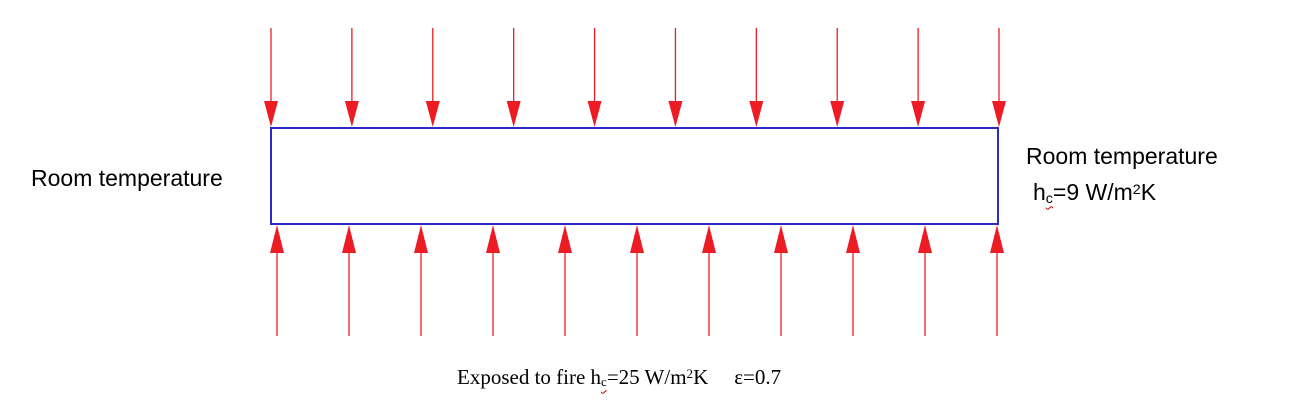  I want to click on bottom-heat-arrows, so click(637, 280).